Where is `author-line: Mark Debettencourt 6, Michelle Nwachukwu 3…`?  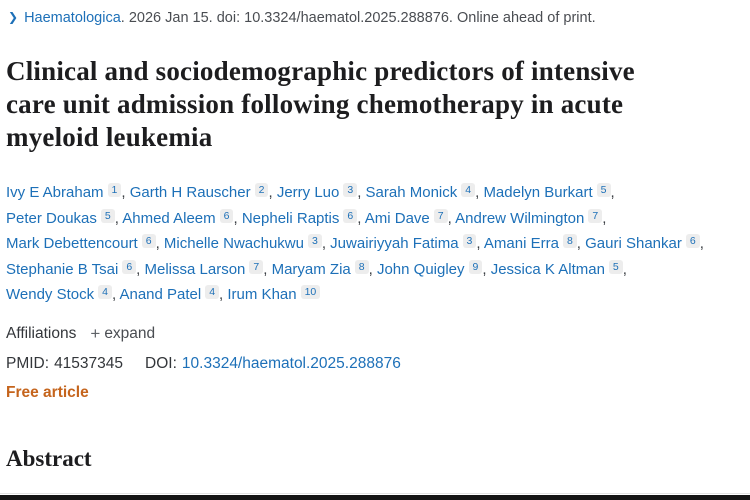
author-line: Mark Debettencourt 6, Michelle Nwachukwu 3… is located at coordinates (373, 244).